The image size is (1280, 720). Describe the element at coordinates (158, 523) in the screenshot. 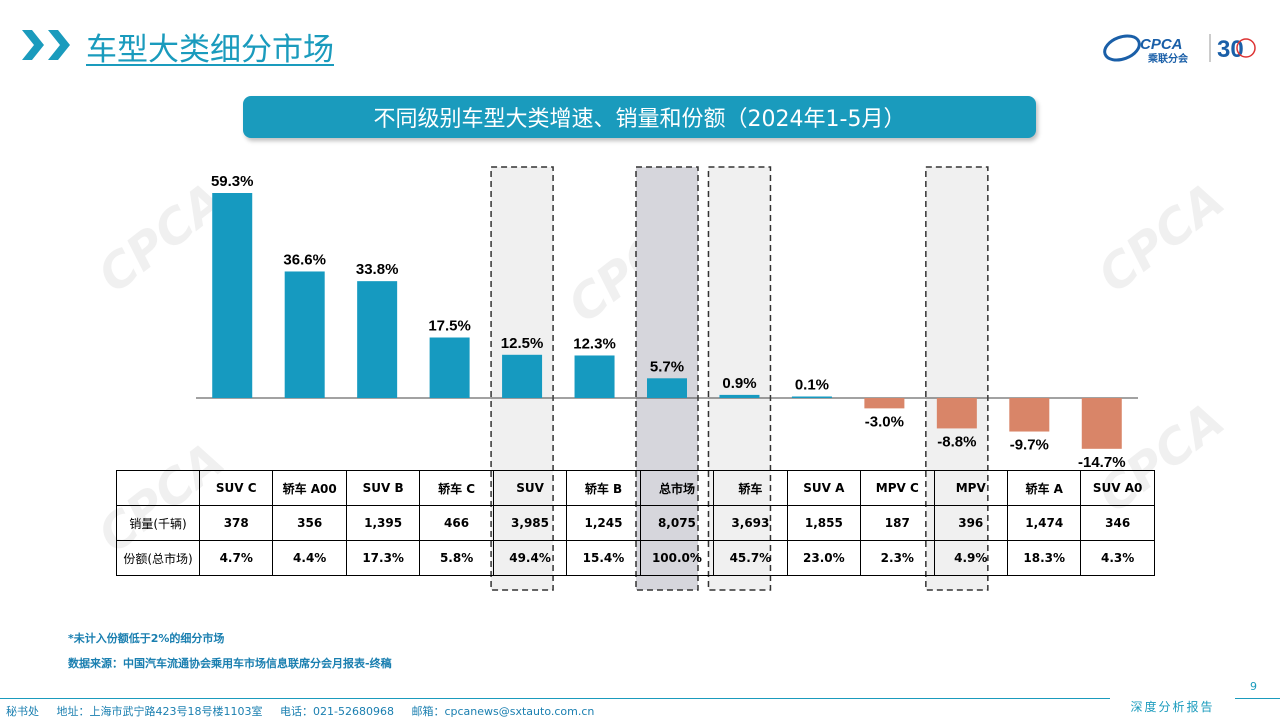

I see `row-label: 销量(千辆)` at that location.